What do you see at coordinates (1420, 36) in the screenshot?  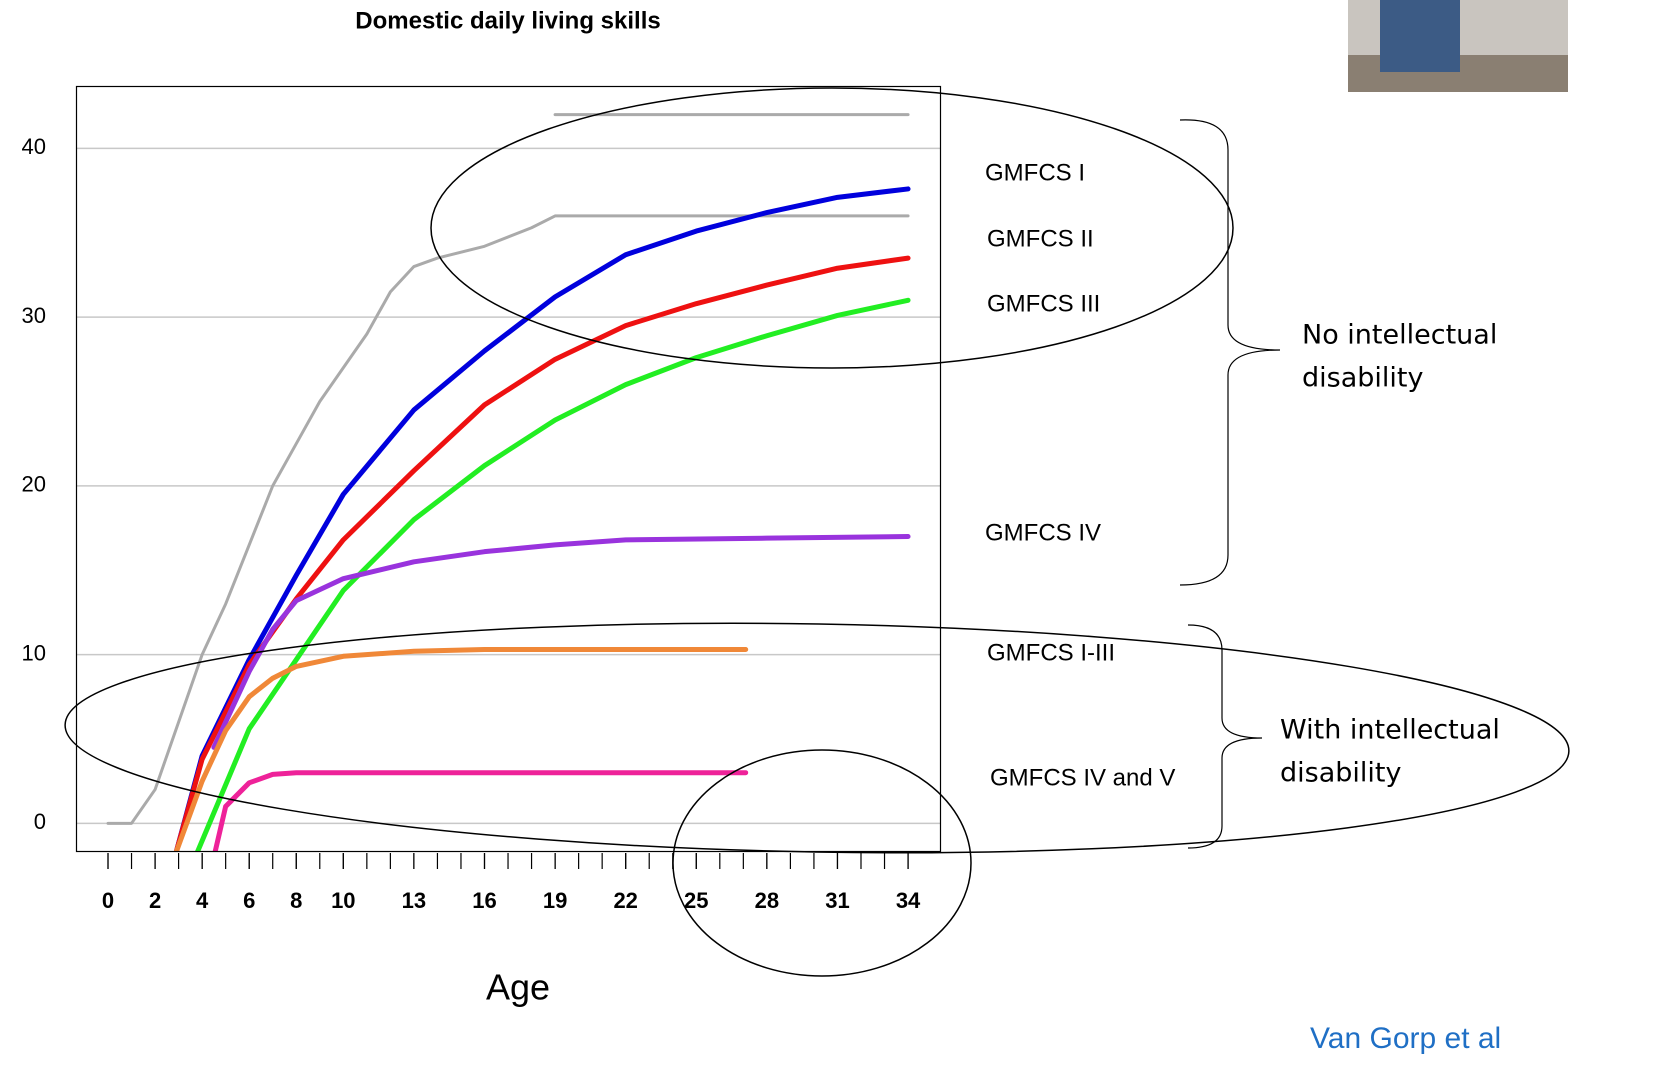 I see `photo-jeans` at bounding box center [1420, 36].